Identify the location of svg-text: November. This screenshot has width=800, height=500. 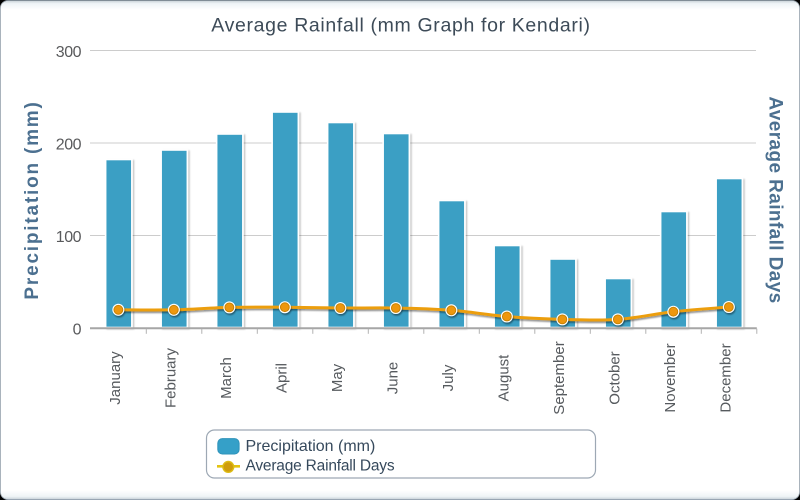
(670, 377).